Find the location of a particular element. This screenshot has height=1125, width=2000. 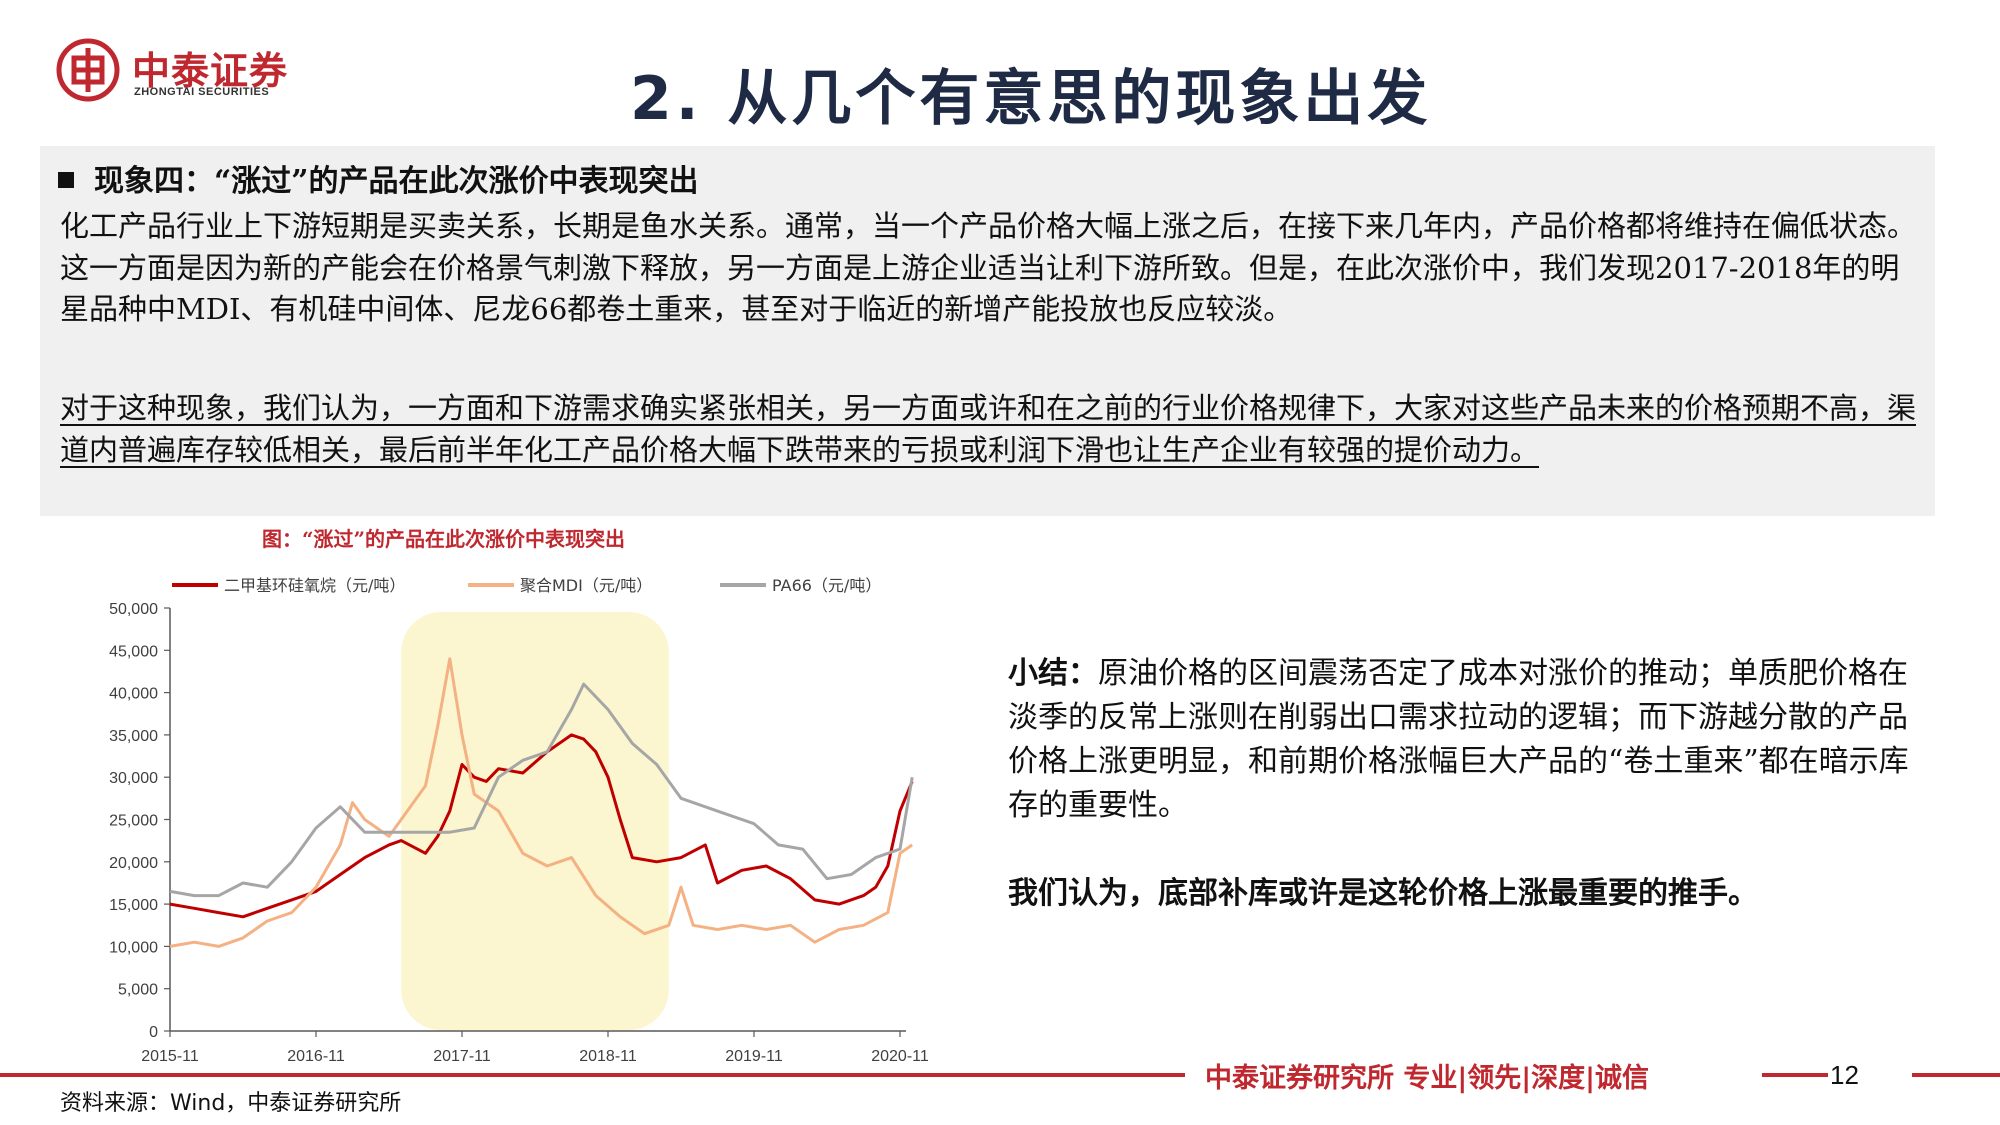

y-tick-label: 40,000 is located at coordinates (133, 694).